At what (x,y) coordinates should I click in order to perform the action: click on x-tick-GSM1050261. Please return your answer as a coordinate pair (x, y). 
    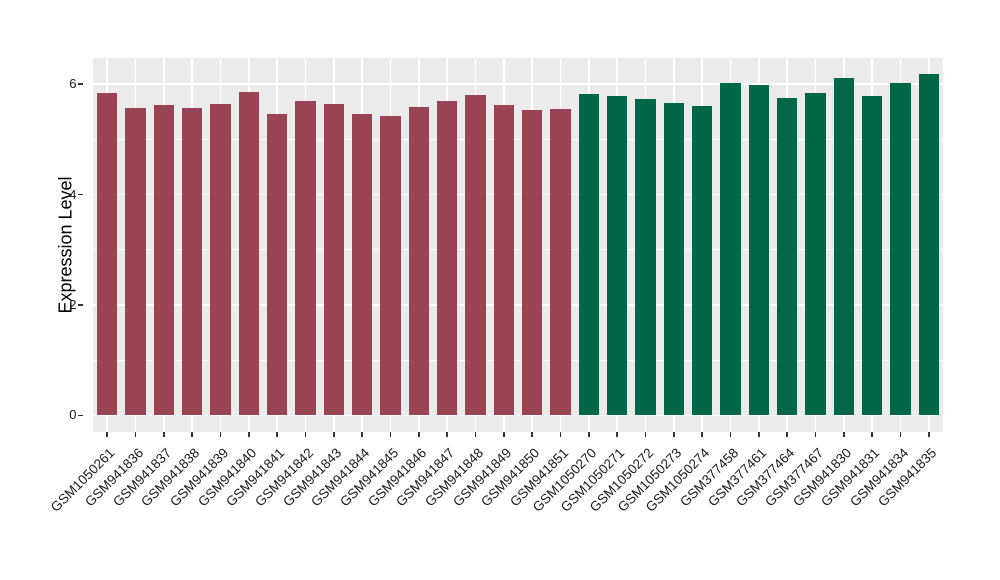
    Looking at the image, I should click on (107, 434).